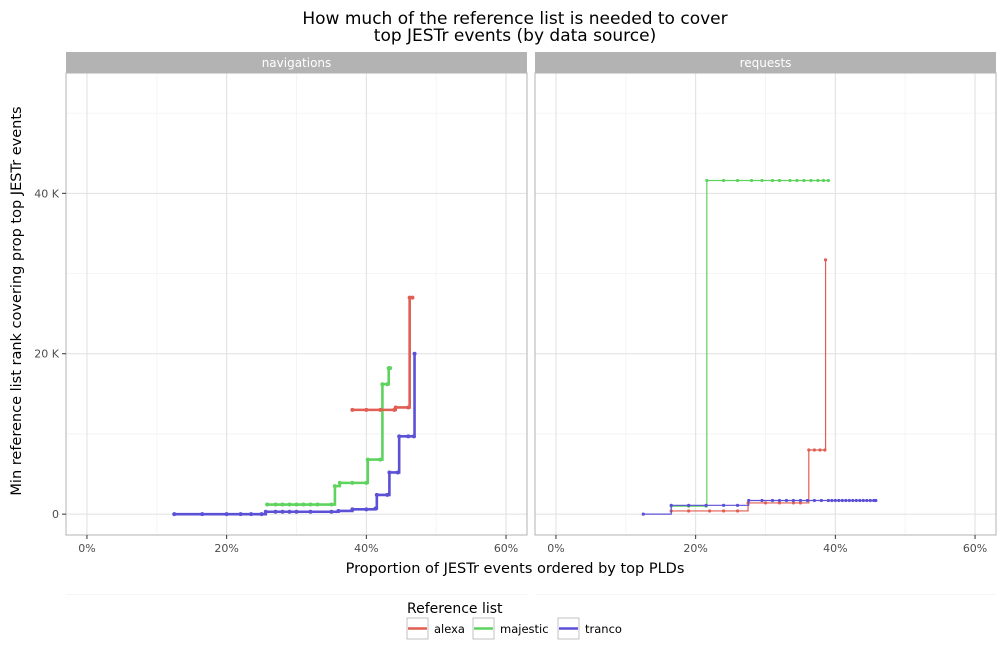 This screenshot has width=1008, height=653. Describe the element at coordinates (329, 436) in the screenshot. I see `series-line-majestic` at that location.